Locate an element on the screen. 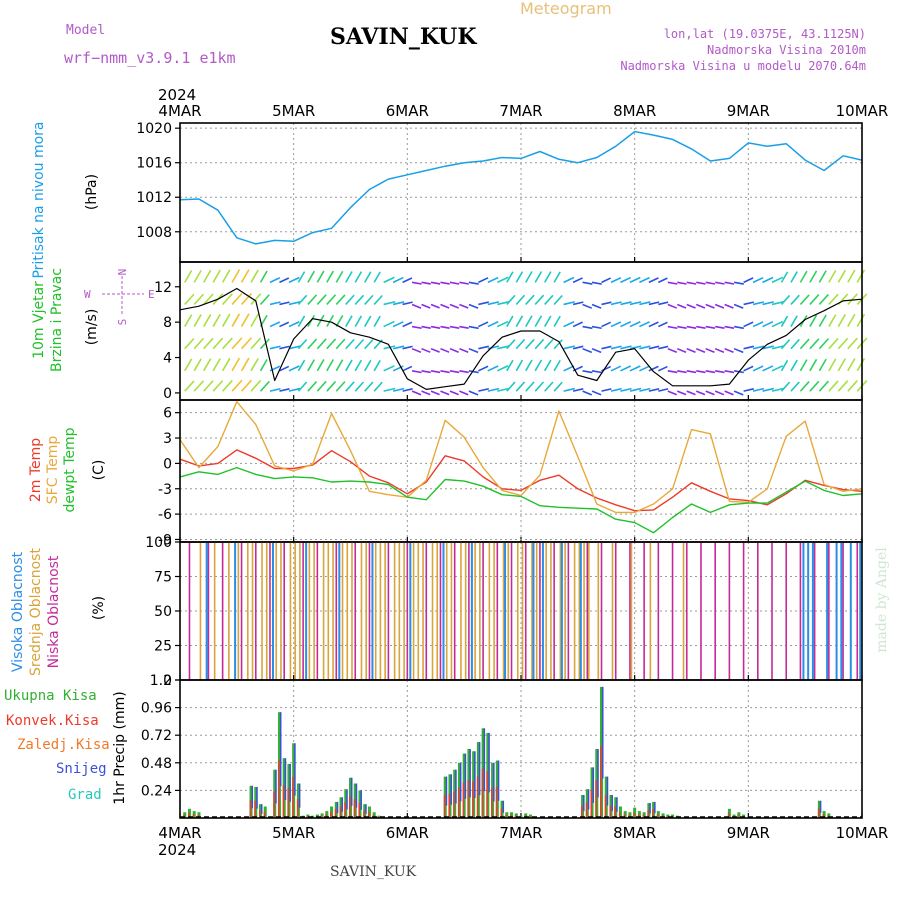 Image resolution: width=900 pixels, height=900 pixels. t2m-line is located at coordinates (521, 480).